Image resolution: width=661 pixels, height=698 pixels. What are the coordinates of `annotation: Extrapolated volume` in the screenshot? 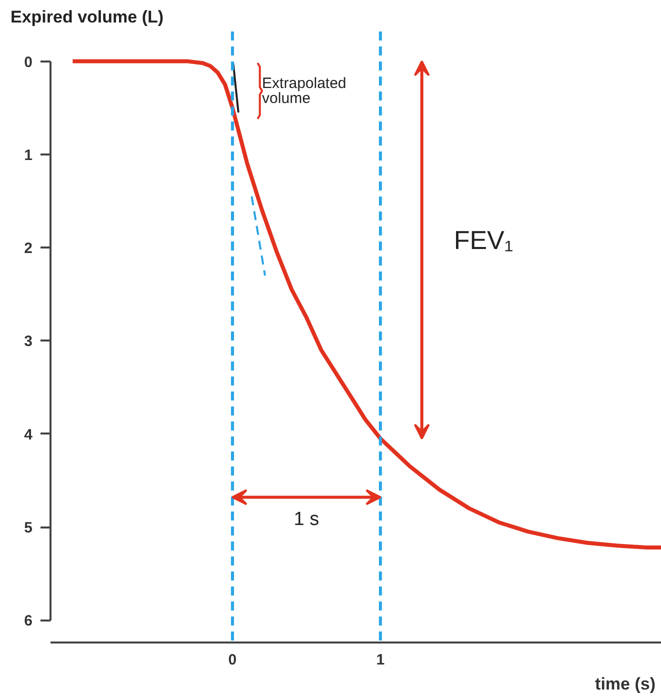 It's located at (304, 91).